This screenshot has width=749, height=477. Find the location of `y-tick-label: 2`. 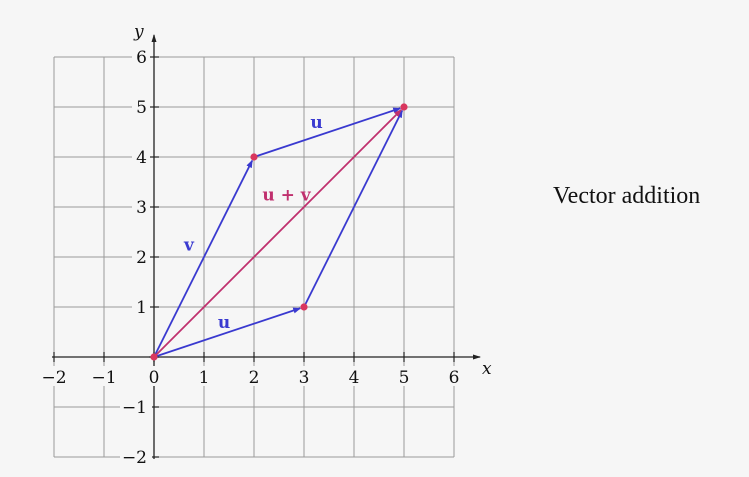

y-tick-label: 2 is located at coordinates (141, 258).